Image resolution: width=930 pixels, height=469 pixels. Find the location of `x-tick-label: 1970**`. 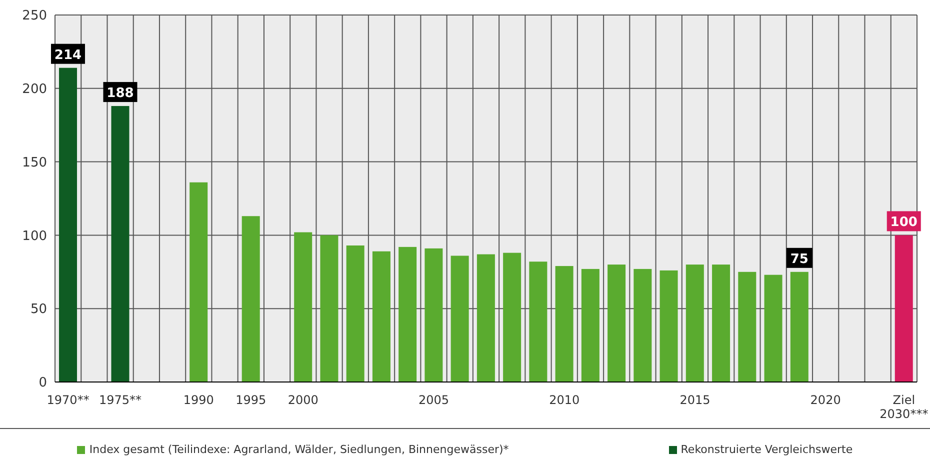

x-tick-label: 1970** is located at coordinates (68, 400).